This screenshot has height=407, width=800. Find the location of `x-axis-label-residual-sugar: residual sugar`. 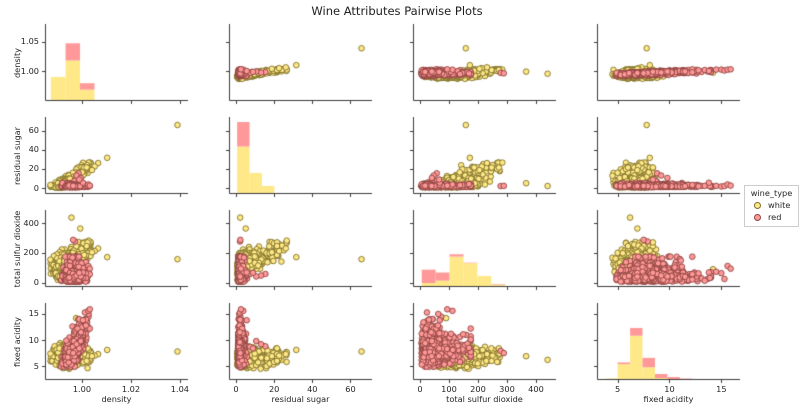

x-axis-label-residual-sugar: residual sugar is located at coordinates (300, 399).